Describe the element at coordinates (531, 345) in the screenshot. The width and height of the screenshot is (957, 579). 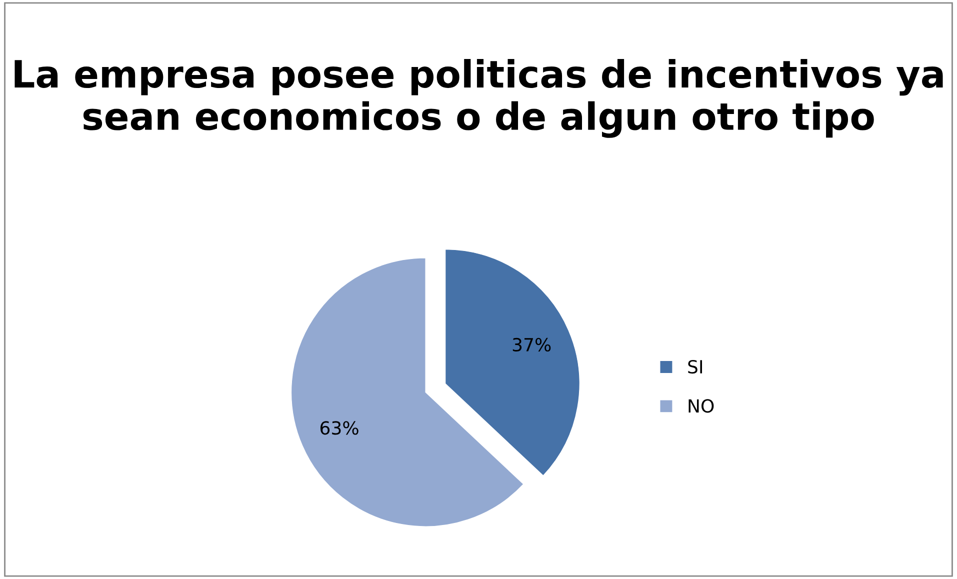
I see `data-label: 37%` at that location.